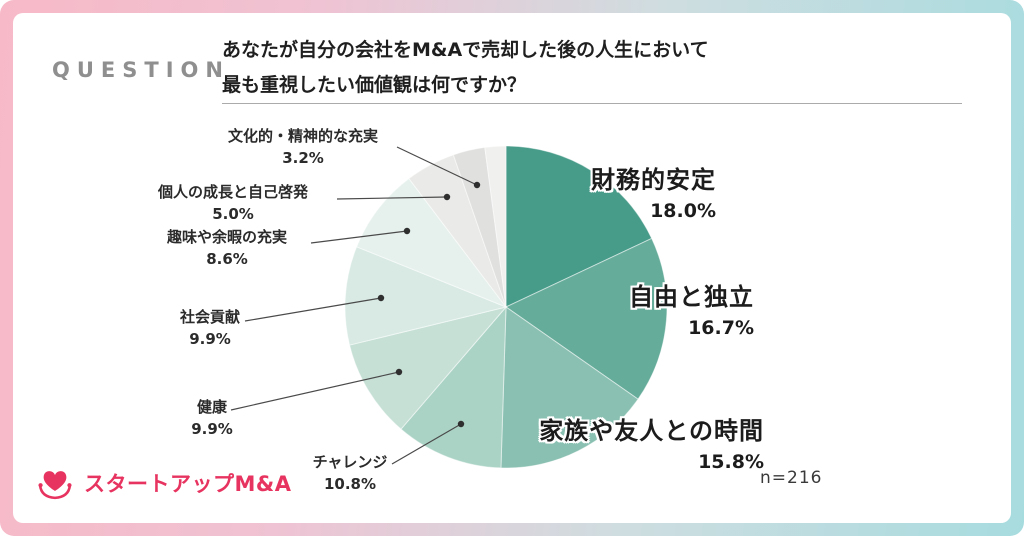 The height and width of the screenshot is (536, 1024). I want to click on pie-callout-hobby-pct: 8.6%, so click(227, 258).